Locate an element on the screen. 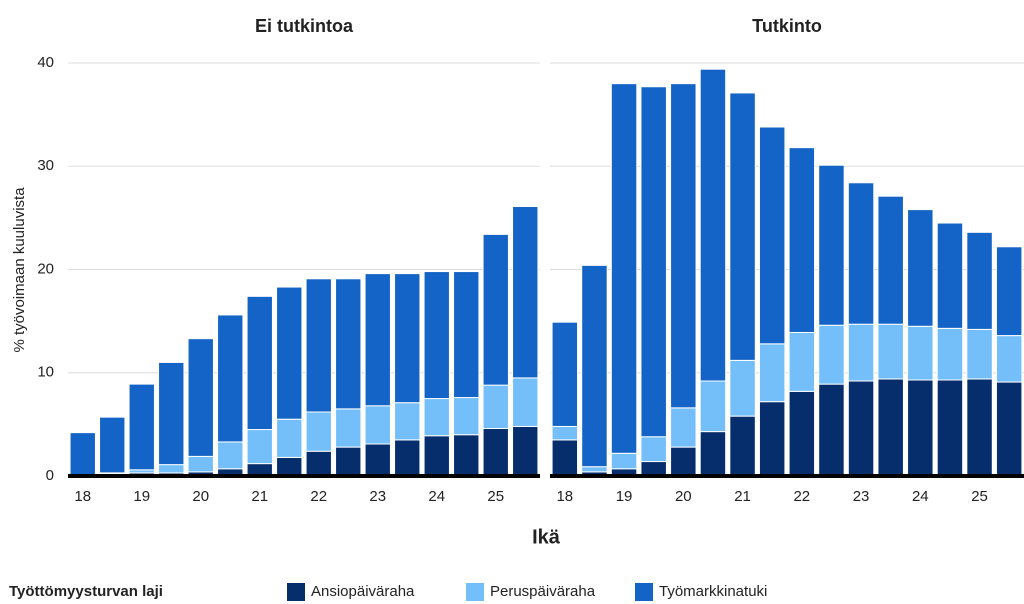  legend-label: Peruspäiväraha is located at coordinates (543, 591).